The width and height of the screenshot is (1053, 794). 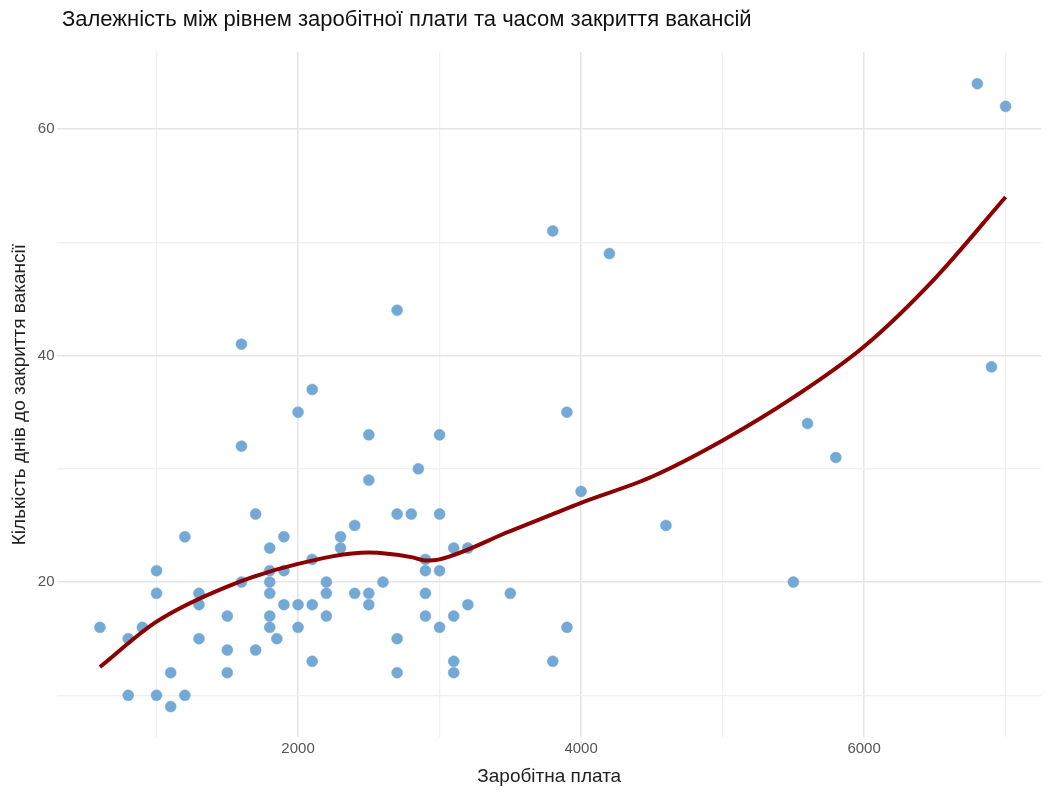 What do you see at coordinates (549, 775) in the screenshot?
I see `x-axis-title: Заробітна плата` at bounding box center [549, 775].